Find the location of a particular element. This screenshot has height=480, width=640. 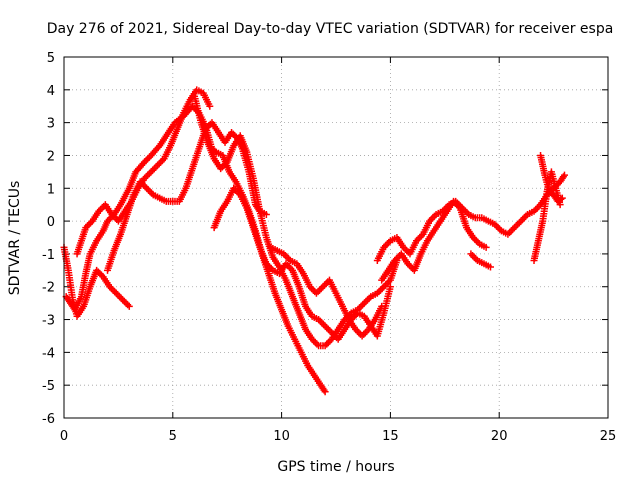

y-tick-label: -2 is located at coordinates (48, 288).